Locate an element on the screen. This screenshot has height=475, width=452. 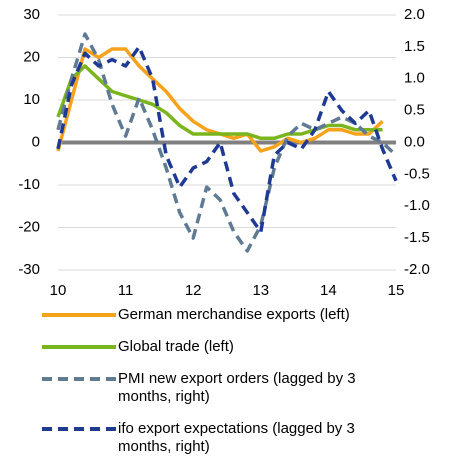
series-line is located at coordinates (219, 102).